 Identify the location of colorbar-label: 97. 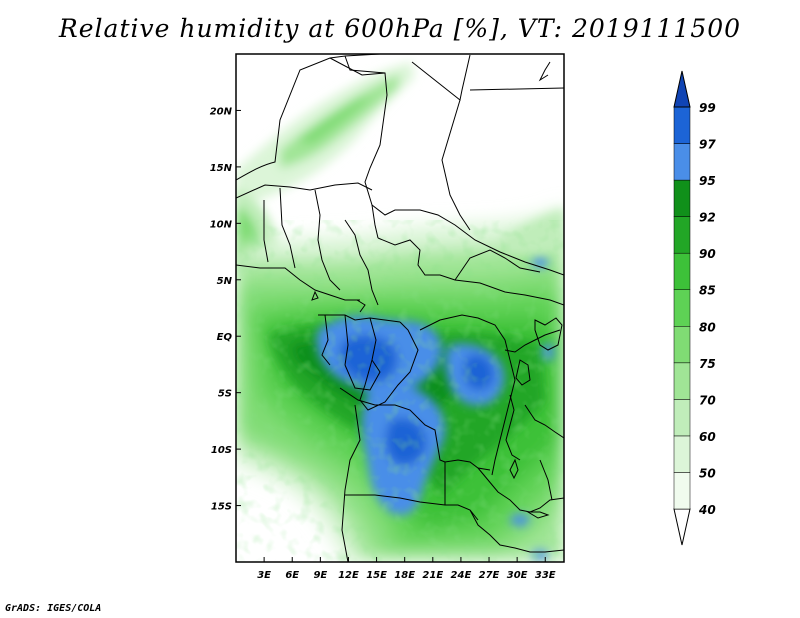
(707, 145).